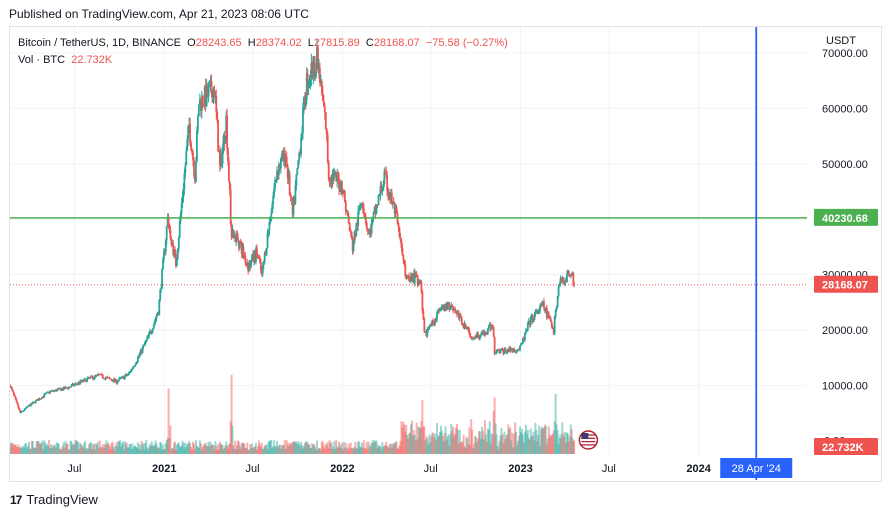  What do you see at coordinates (520, 469) in the screenshot?
I see `x-axis-tick-label: 2023` at bounding box center [520, 469].